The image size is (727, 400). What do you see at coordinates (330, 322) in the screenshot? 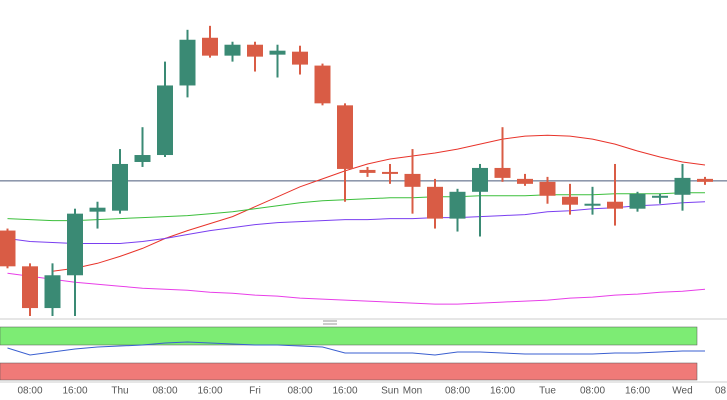
I see `pane-handle` at bounding box center [330, 322].